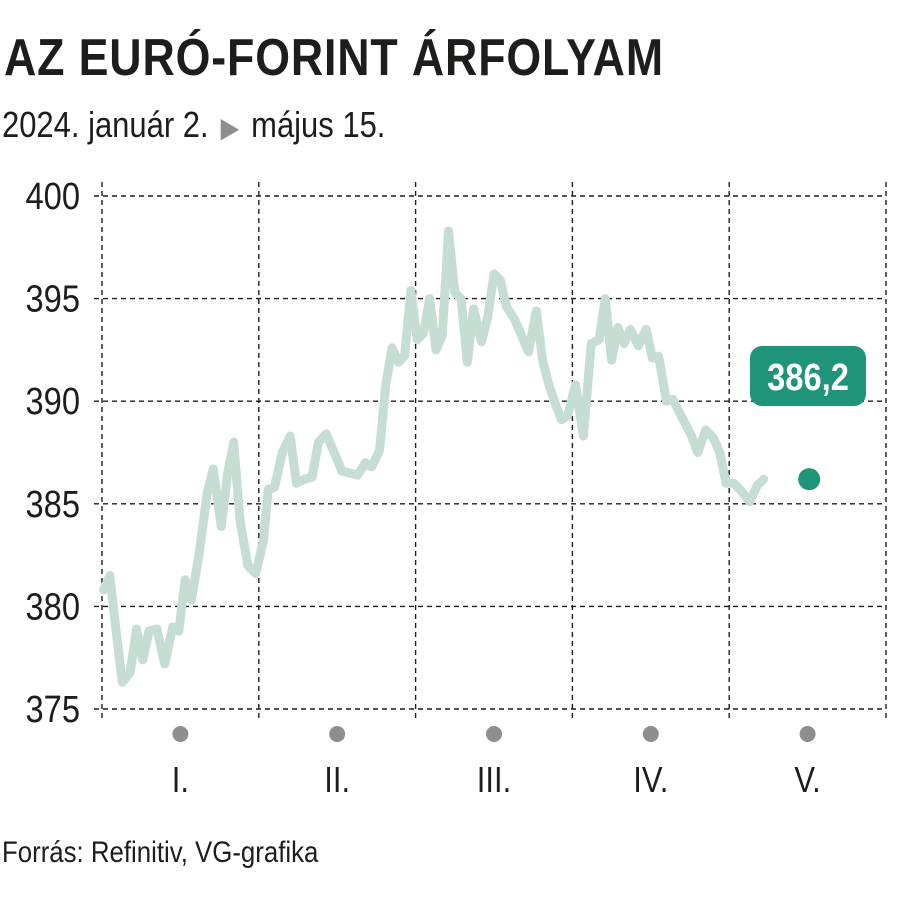 The height and width of the screenshot is (900, 900). Describe the element at coordinates (52, 606) in the screenshot. I see `y-tick-label: 380` at that location.